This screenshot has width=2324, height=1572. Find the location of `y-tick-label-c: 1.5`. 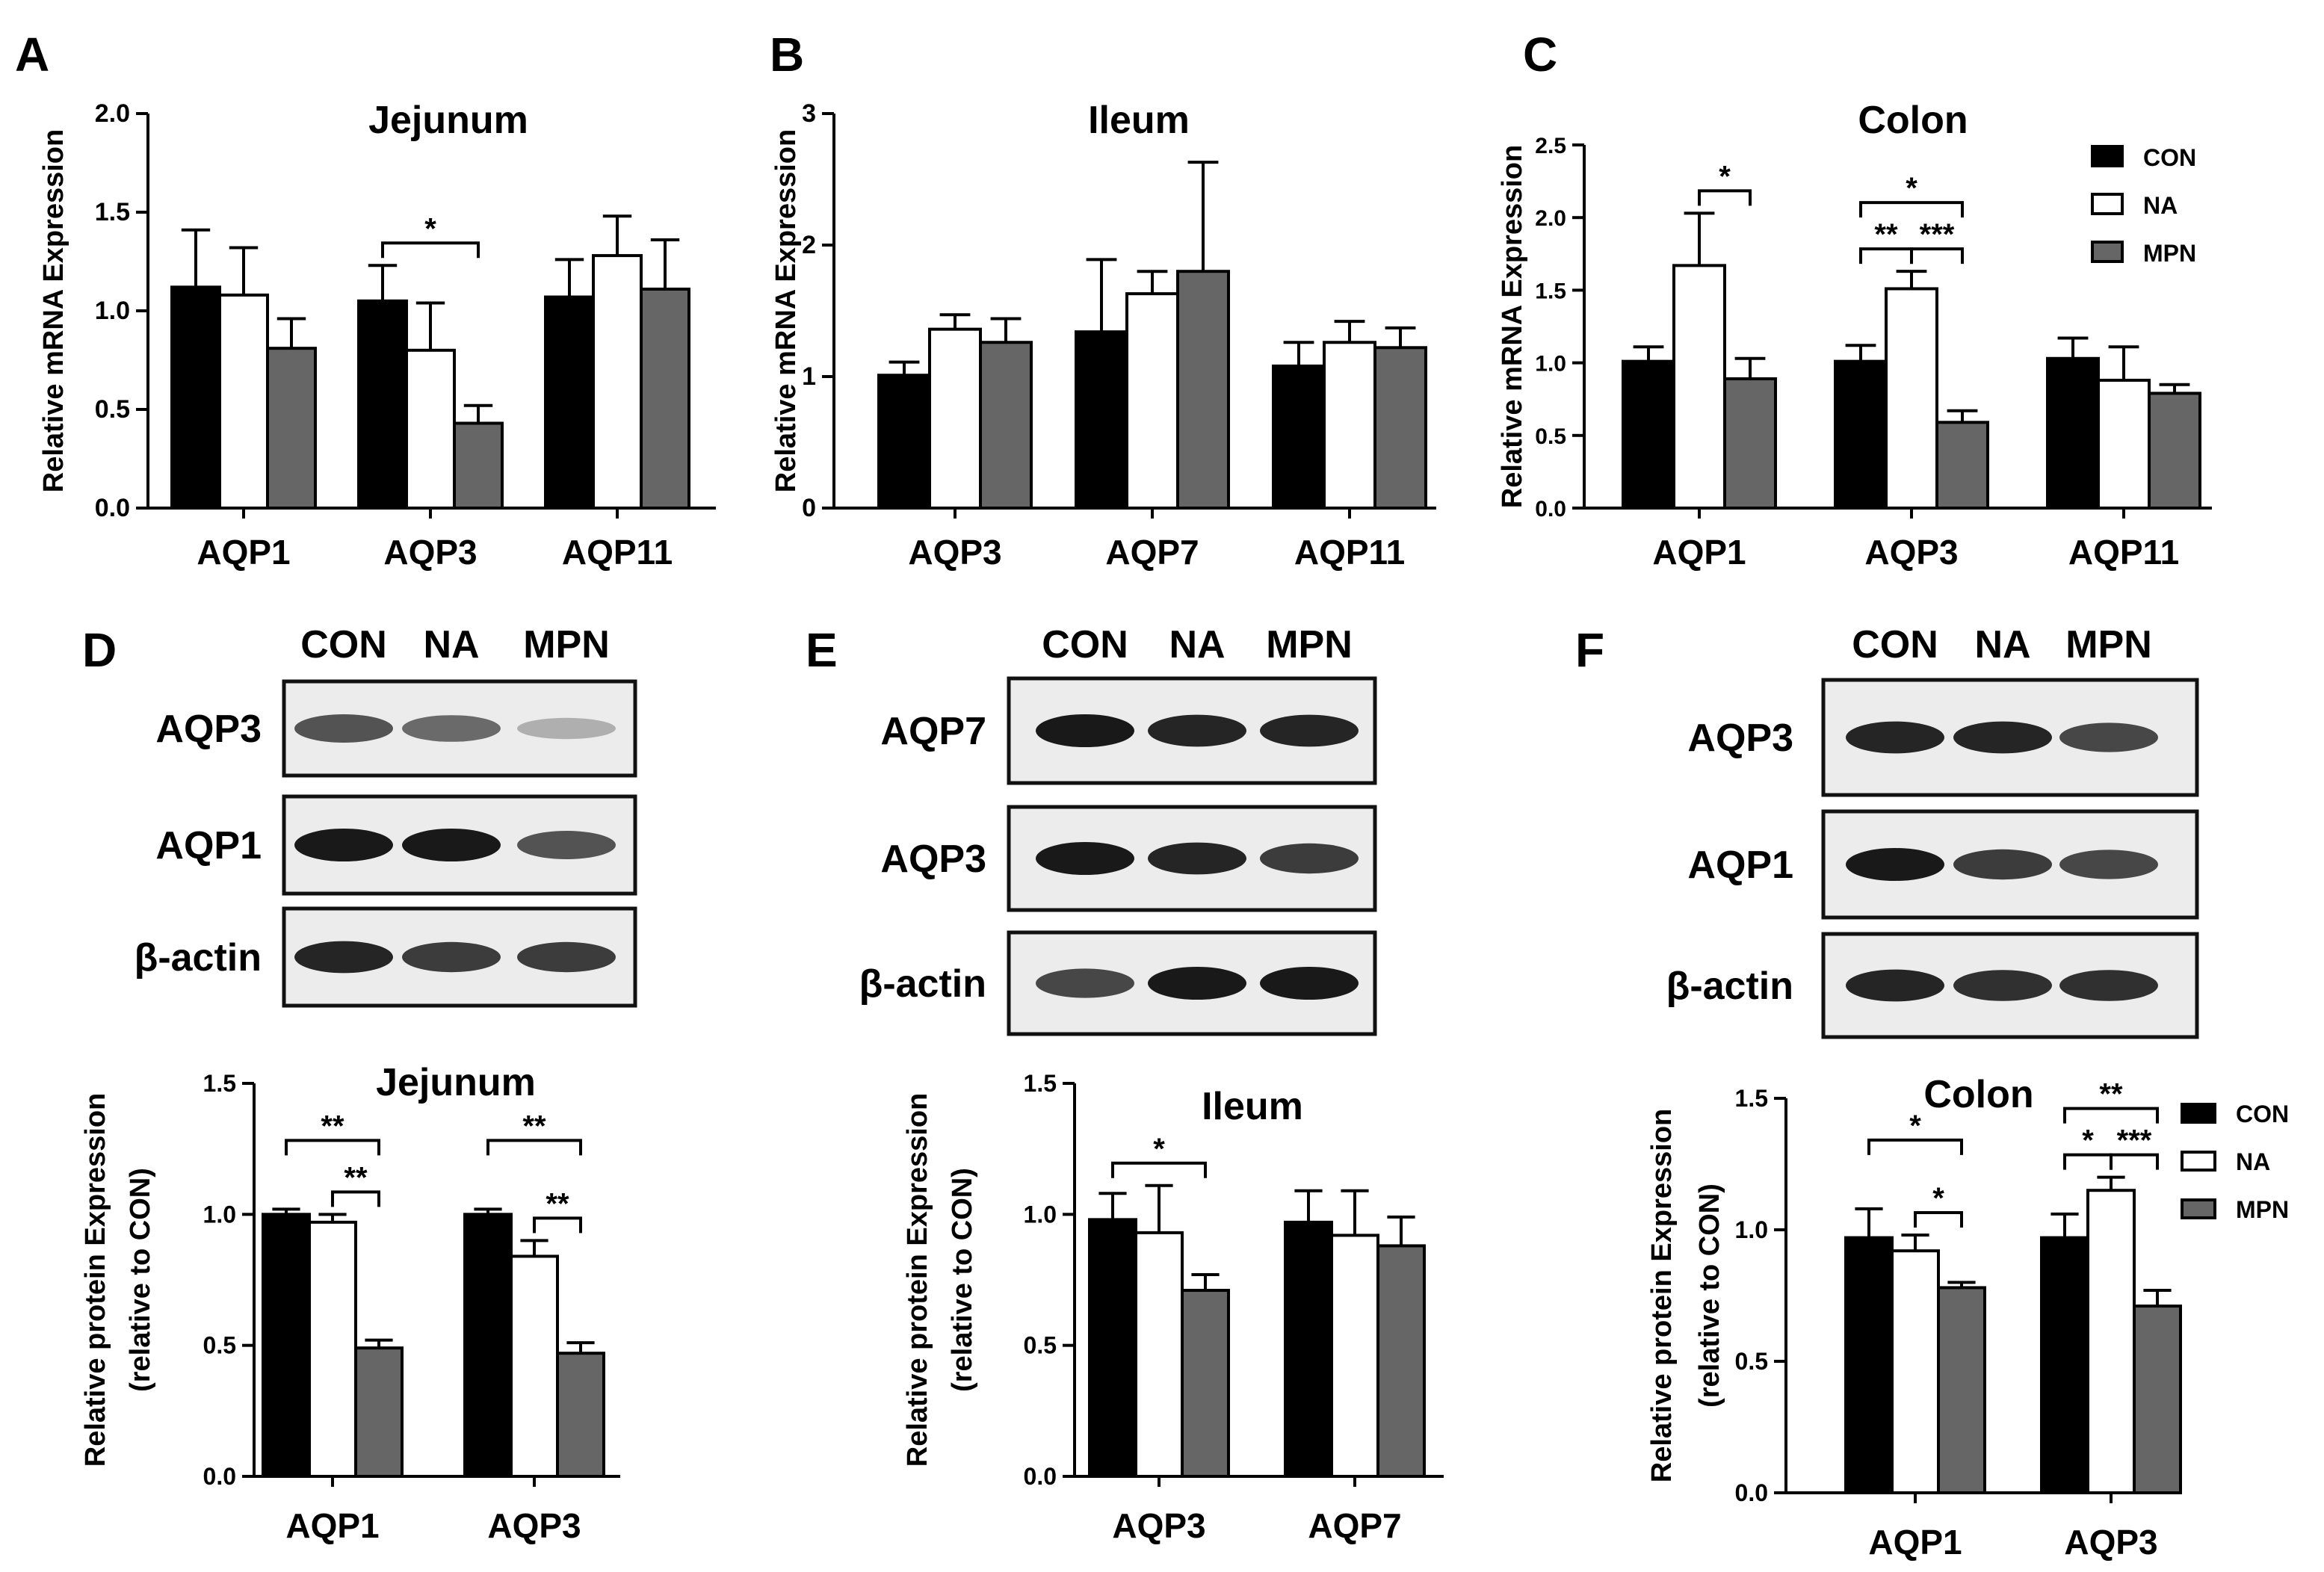

y-tick-label-c: 1.5 is located at coordinates (1550, 291).